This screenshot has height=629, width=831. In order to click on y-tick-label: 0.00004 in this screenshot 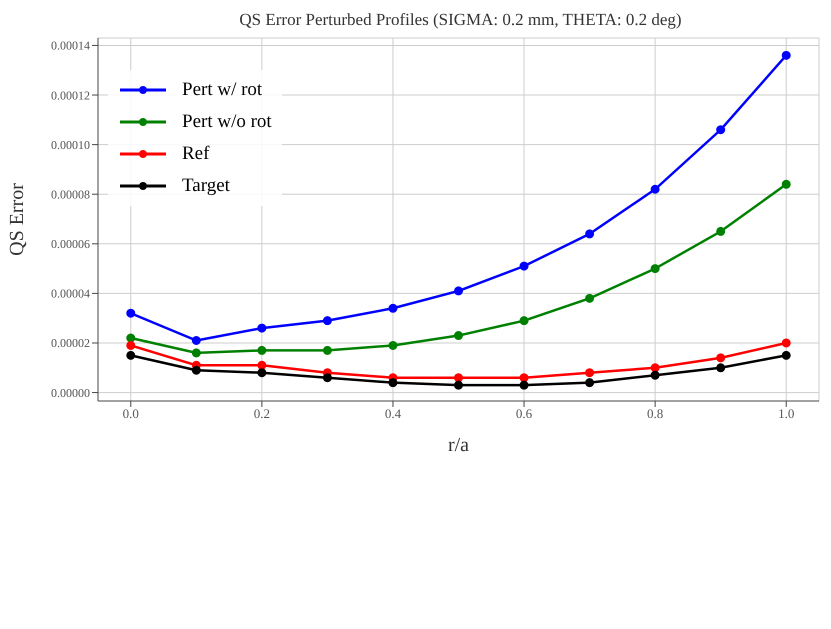, I will do `click(70, 293)`.